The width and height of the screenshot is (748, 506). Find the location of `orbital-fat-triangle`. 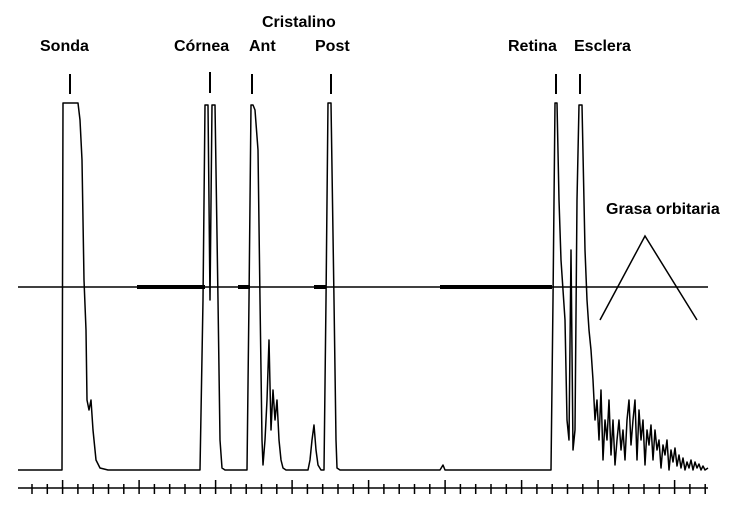

orbital-fat-triangle is located at coordinates (648, 277).